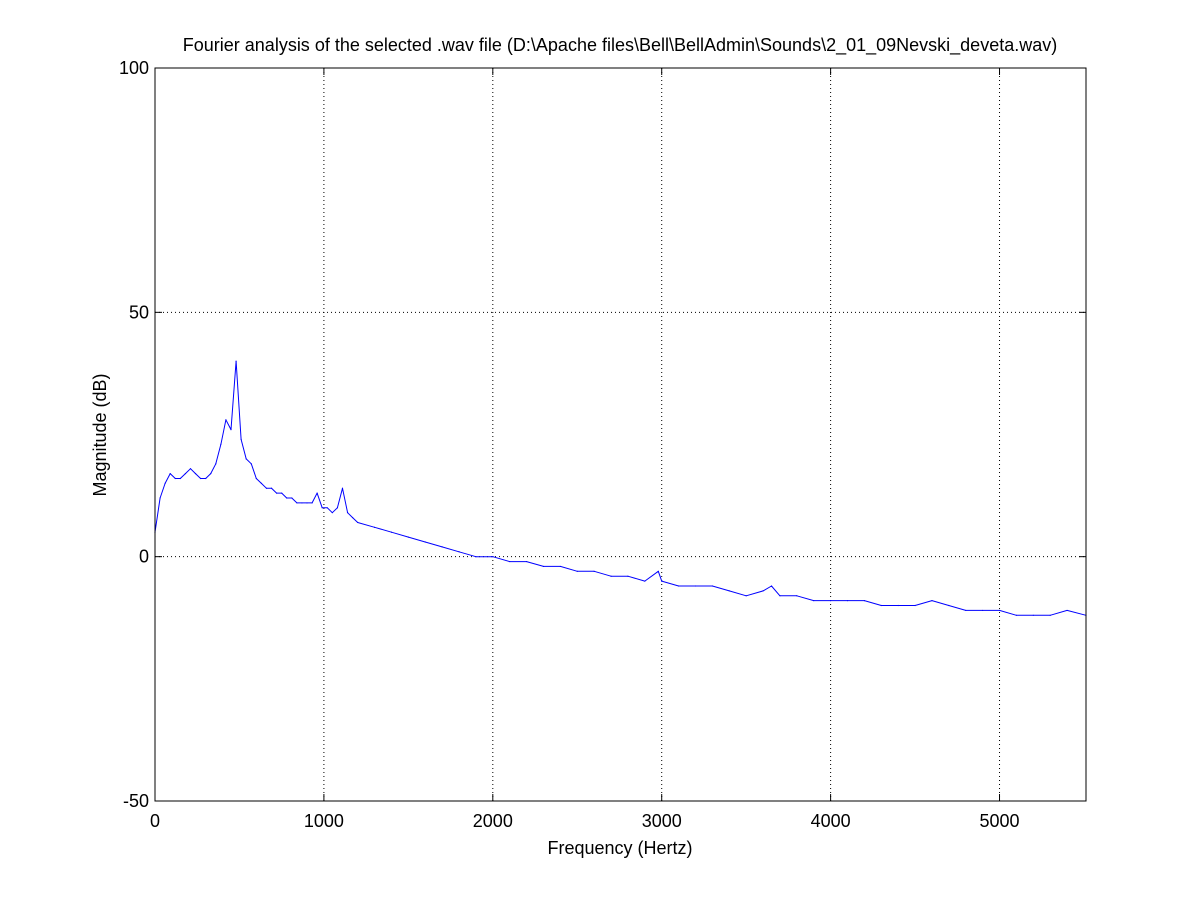 The width and height of the screenshot is (1200, 905). I want to click on x-tick-label: 0, so click(155, 821).